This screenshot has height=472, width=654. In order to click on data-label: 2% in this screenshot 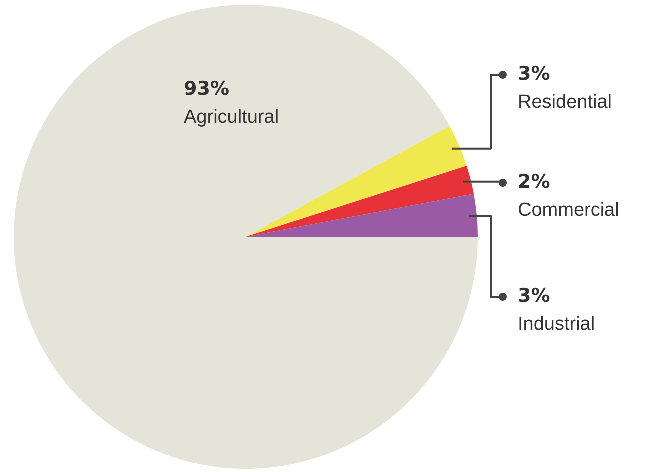, I will do `click(534, 181)`.